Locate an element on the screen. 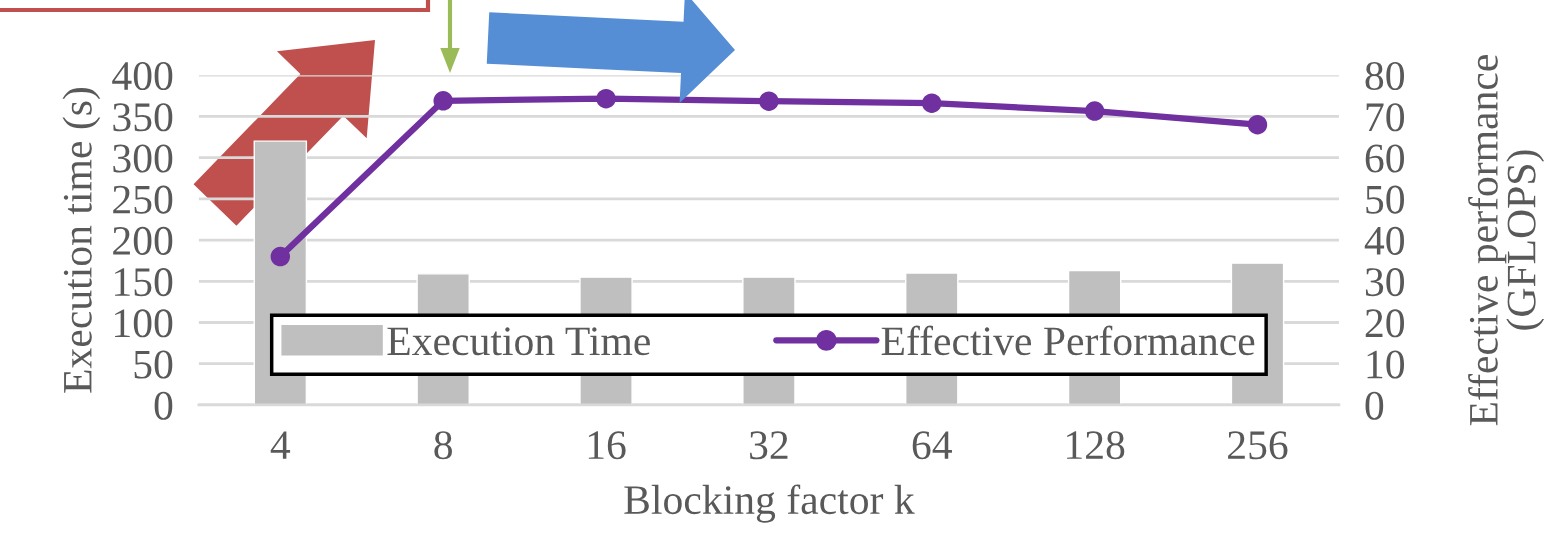 The image size is (1566, 545). x-tick-label: 128 is located at coordinates (1096, 445).